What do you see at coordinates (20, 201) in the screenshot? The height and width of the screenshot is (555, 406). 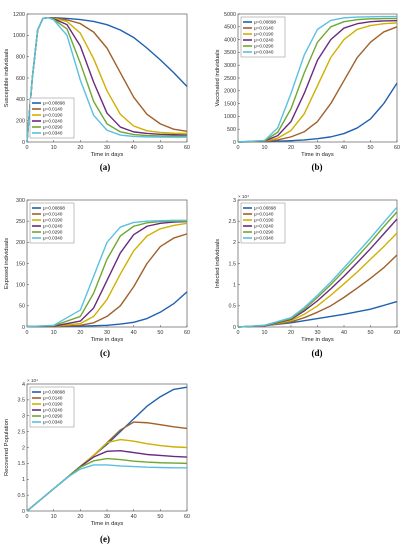 I see `y-tick-label: 300` at bounding box center [20, 201].